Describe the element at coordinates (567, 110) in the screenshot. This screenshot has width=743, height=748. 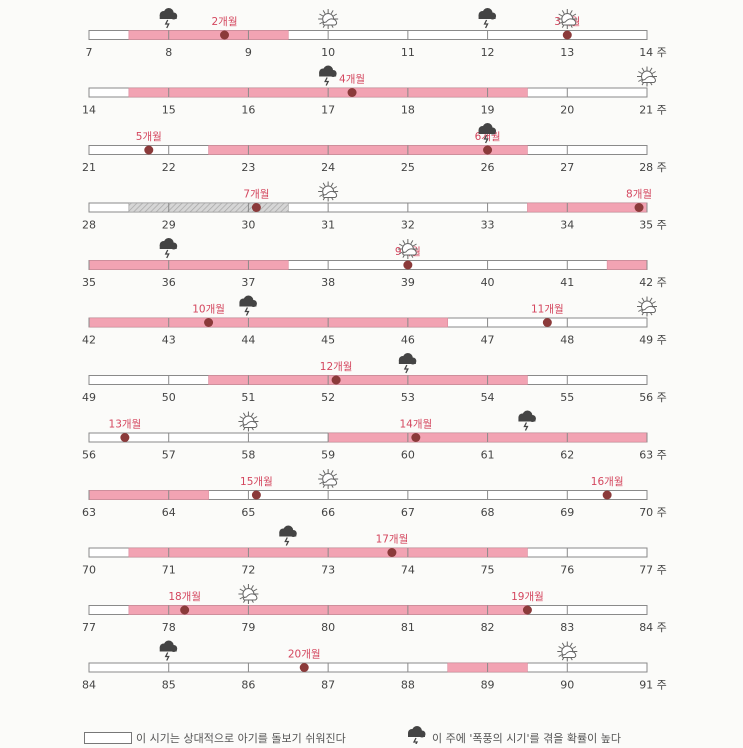
I see `week-tick-label: 20` at that location.